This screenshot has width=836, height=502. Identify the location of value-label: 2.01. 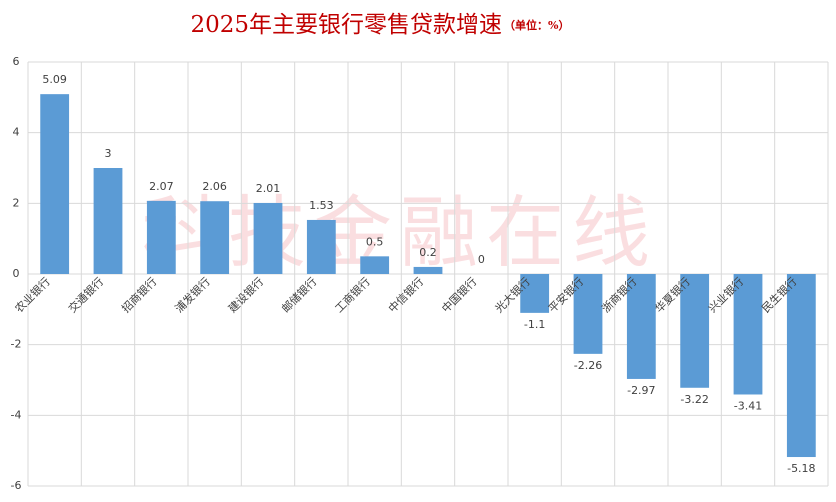
(268, 188).